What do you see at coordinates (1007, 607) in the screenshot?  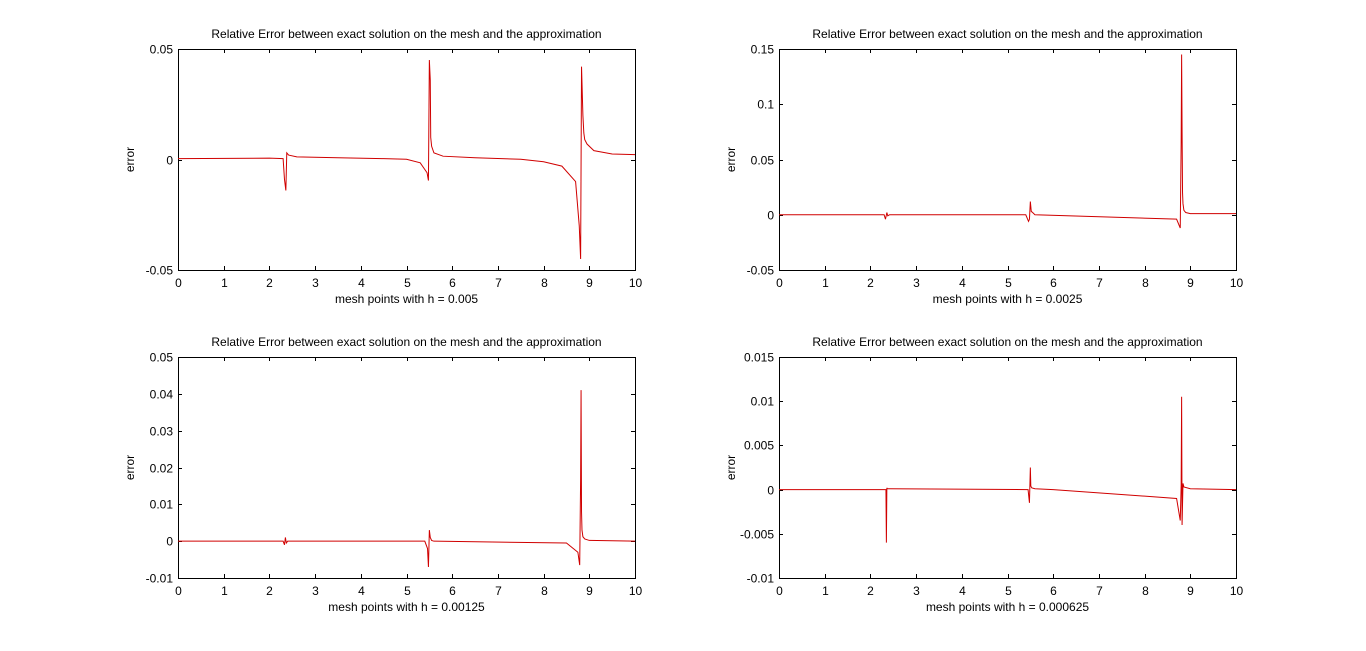 I see `x-axis-label: mesh points with h = 0.000625` at bounding box center [1007, 607].